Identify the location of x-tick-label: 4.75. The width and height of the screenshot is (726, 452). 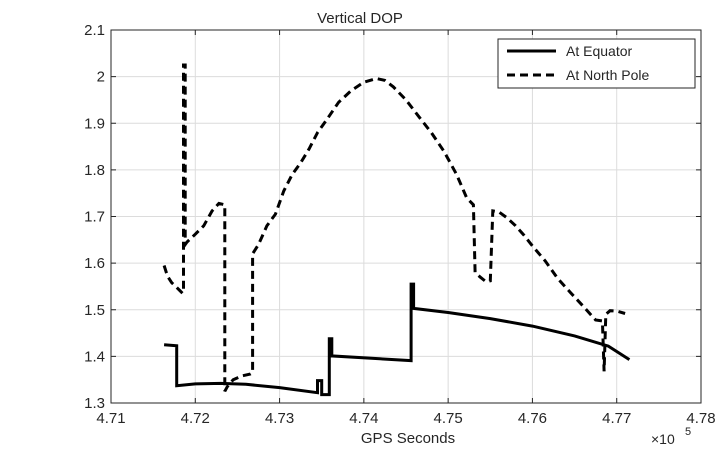
(448, 418).